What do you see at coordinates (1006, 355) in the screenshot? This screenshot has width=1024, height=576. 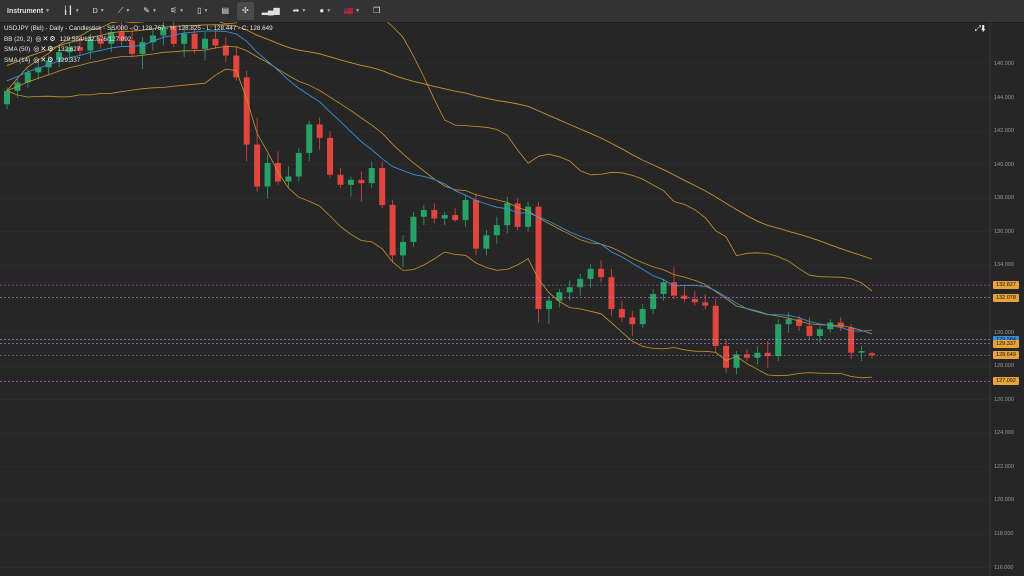 I see `price-tag: 128.649` at bounding box center [1006, 355].